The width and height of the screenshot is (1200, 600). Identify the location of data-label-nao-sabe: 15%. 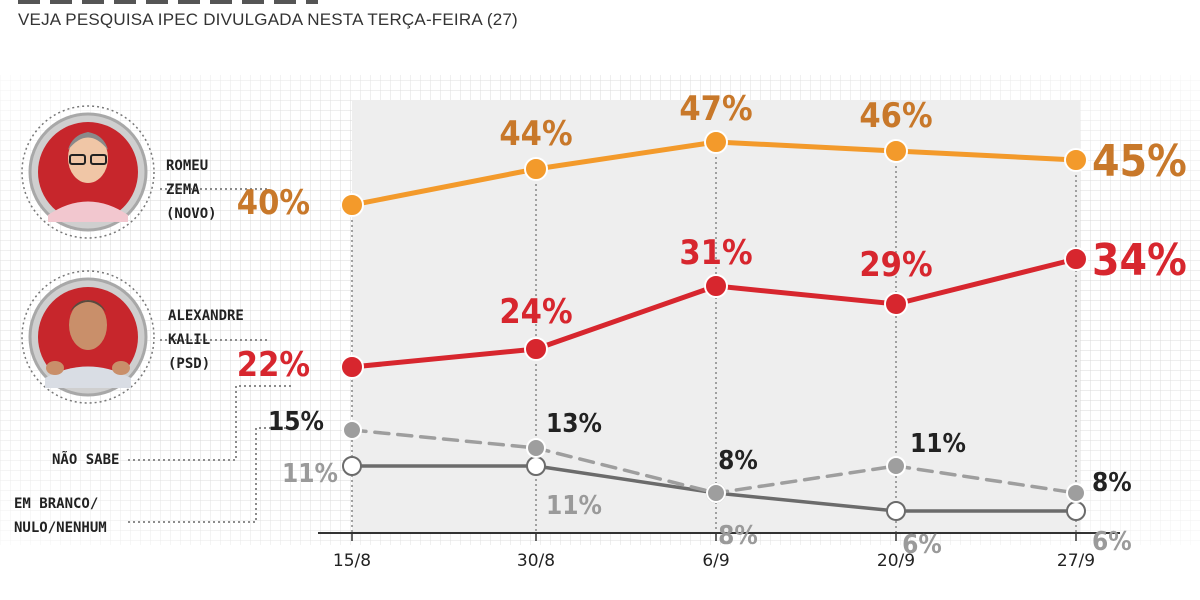
(296, 422).